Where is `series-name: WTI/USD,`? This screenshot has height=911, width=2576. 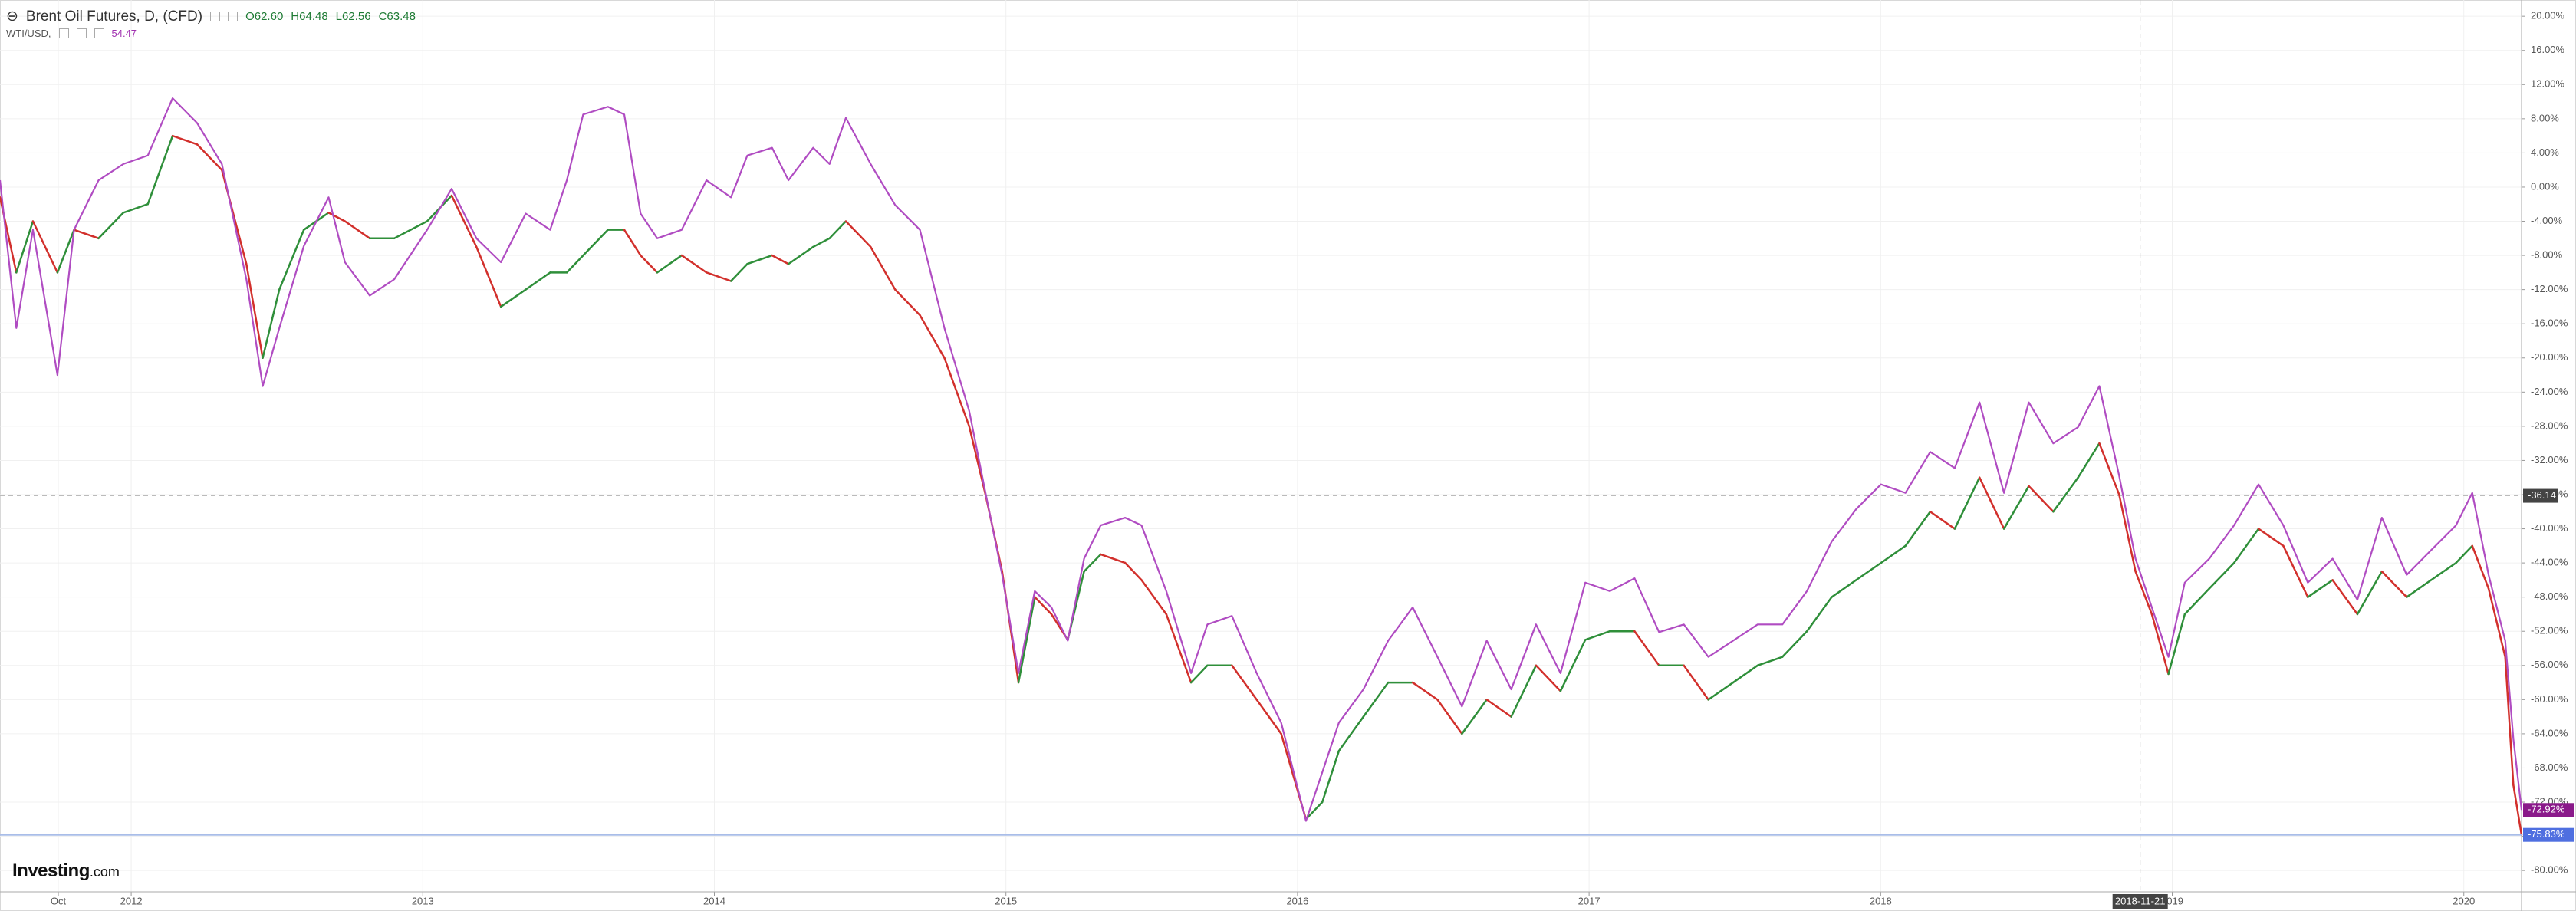
series-name: WTI/USD, is located at coordinates (28, 33).